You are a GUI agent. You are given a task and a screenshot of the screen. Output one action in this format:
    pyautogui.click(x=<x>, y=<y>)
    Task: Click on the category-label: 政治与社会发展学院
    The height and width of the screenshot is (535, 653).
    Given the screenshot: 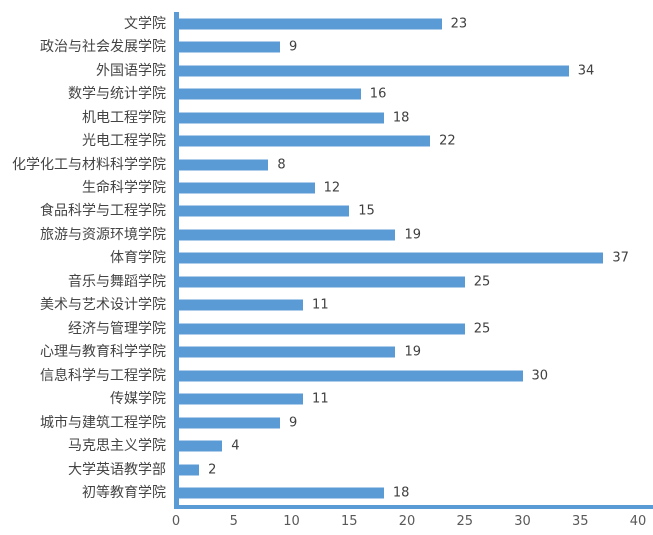 What is the action you would take?
    pyautogui.click(x=103, y=47)
    